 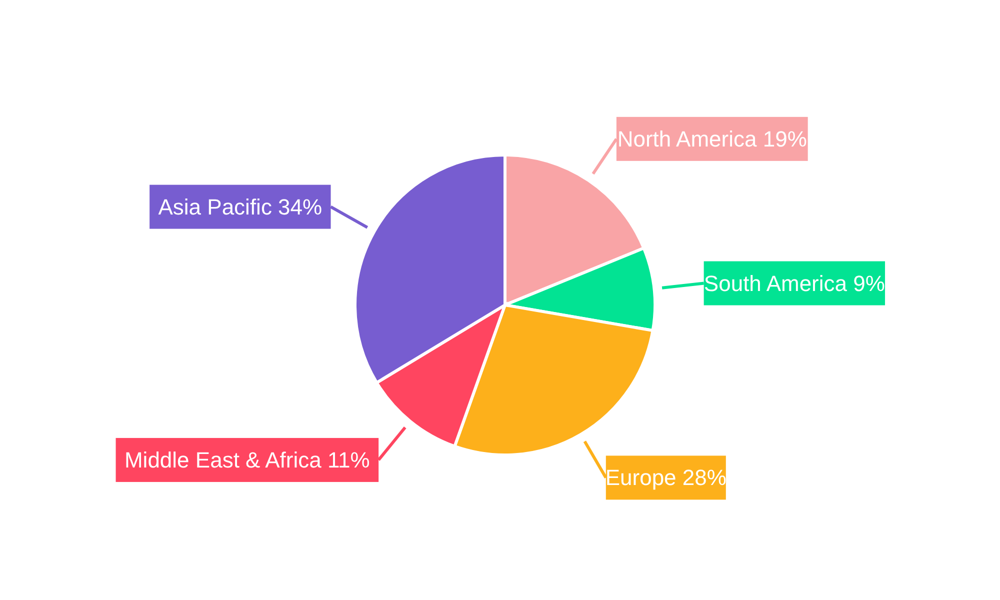 What do you see at coordinates (794, 283) in the screenshot?
I see `slice-label: South America 9%` at bounding box center [794, 283].